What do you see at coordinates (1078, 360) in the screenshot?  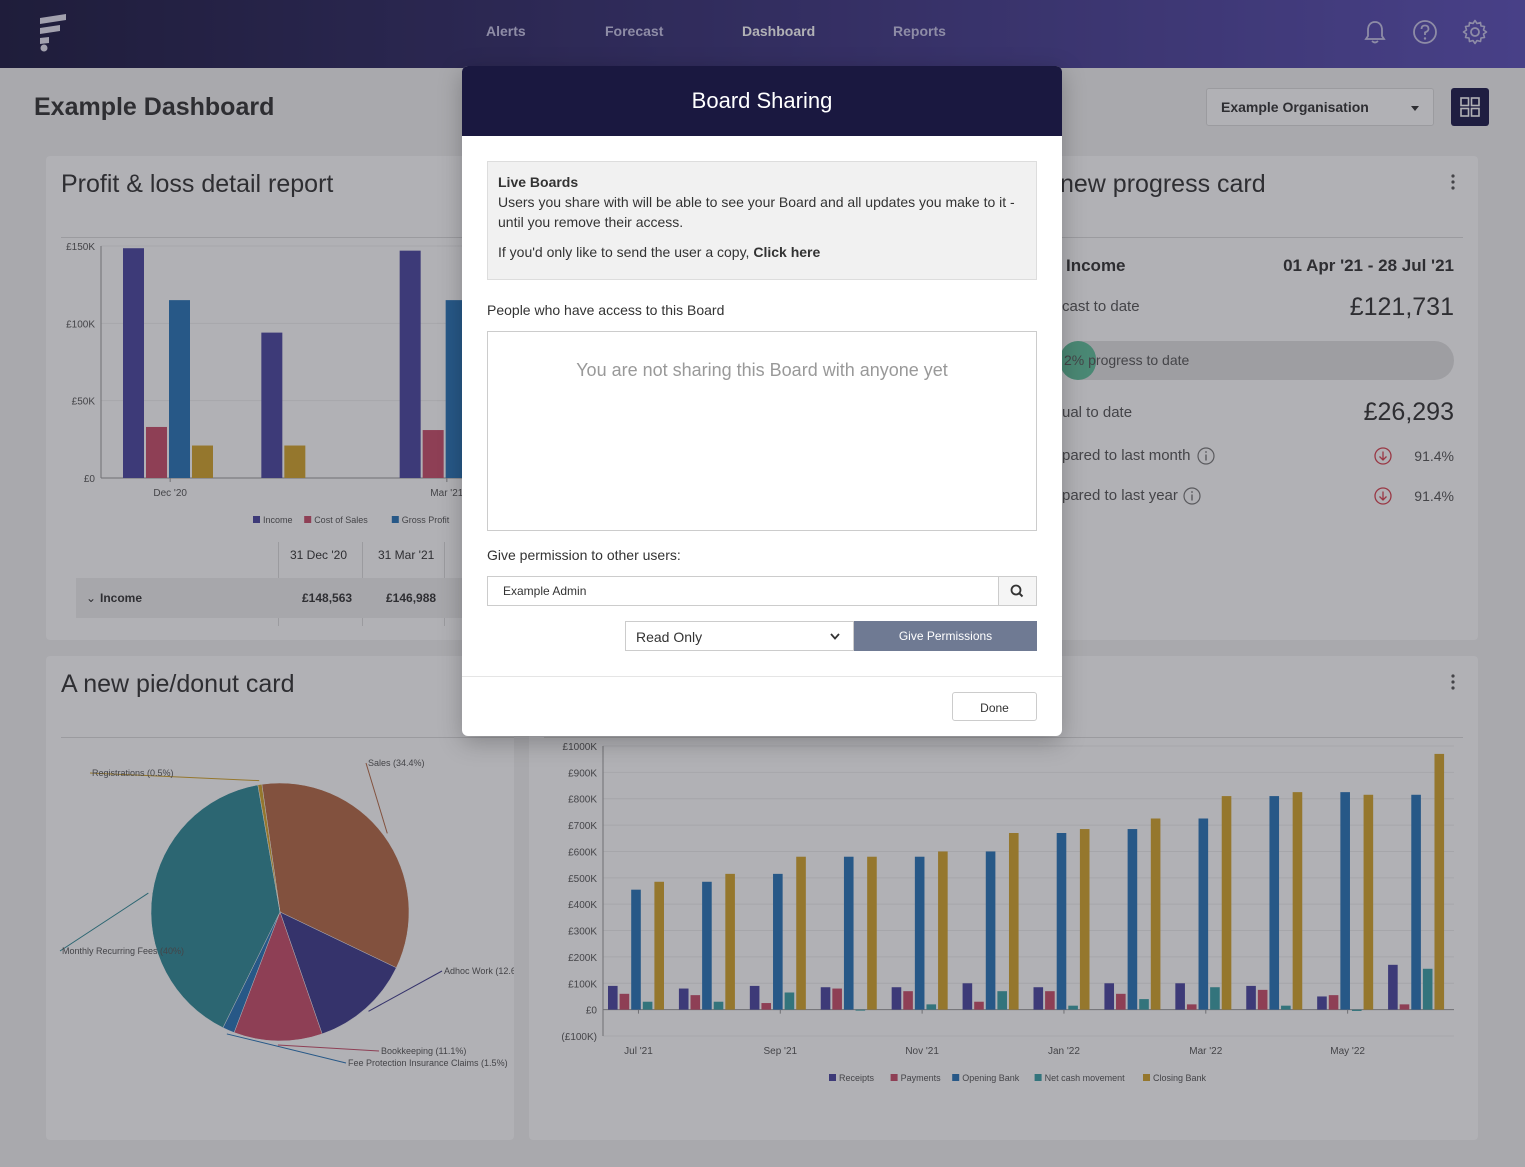 I see `progress-fill` at bounding box center [1078, 360].